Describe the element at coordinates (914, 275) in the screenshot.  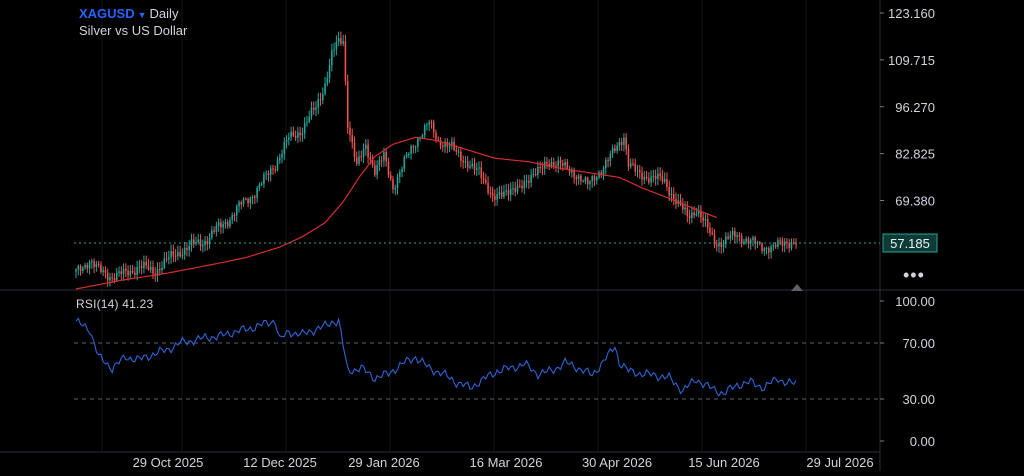
I see `more-options-icon: •••` at that location.